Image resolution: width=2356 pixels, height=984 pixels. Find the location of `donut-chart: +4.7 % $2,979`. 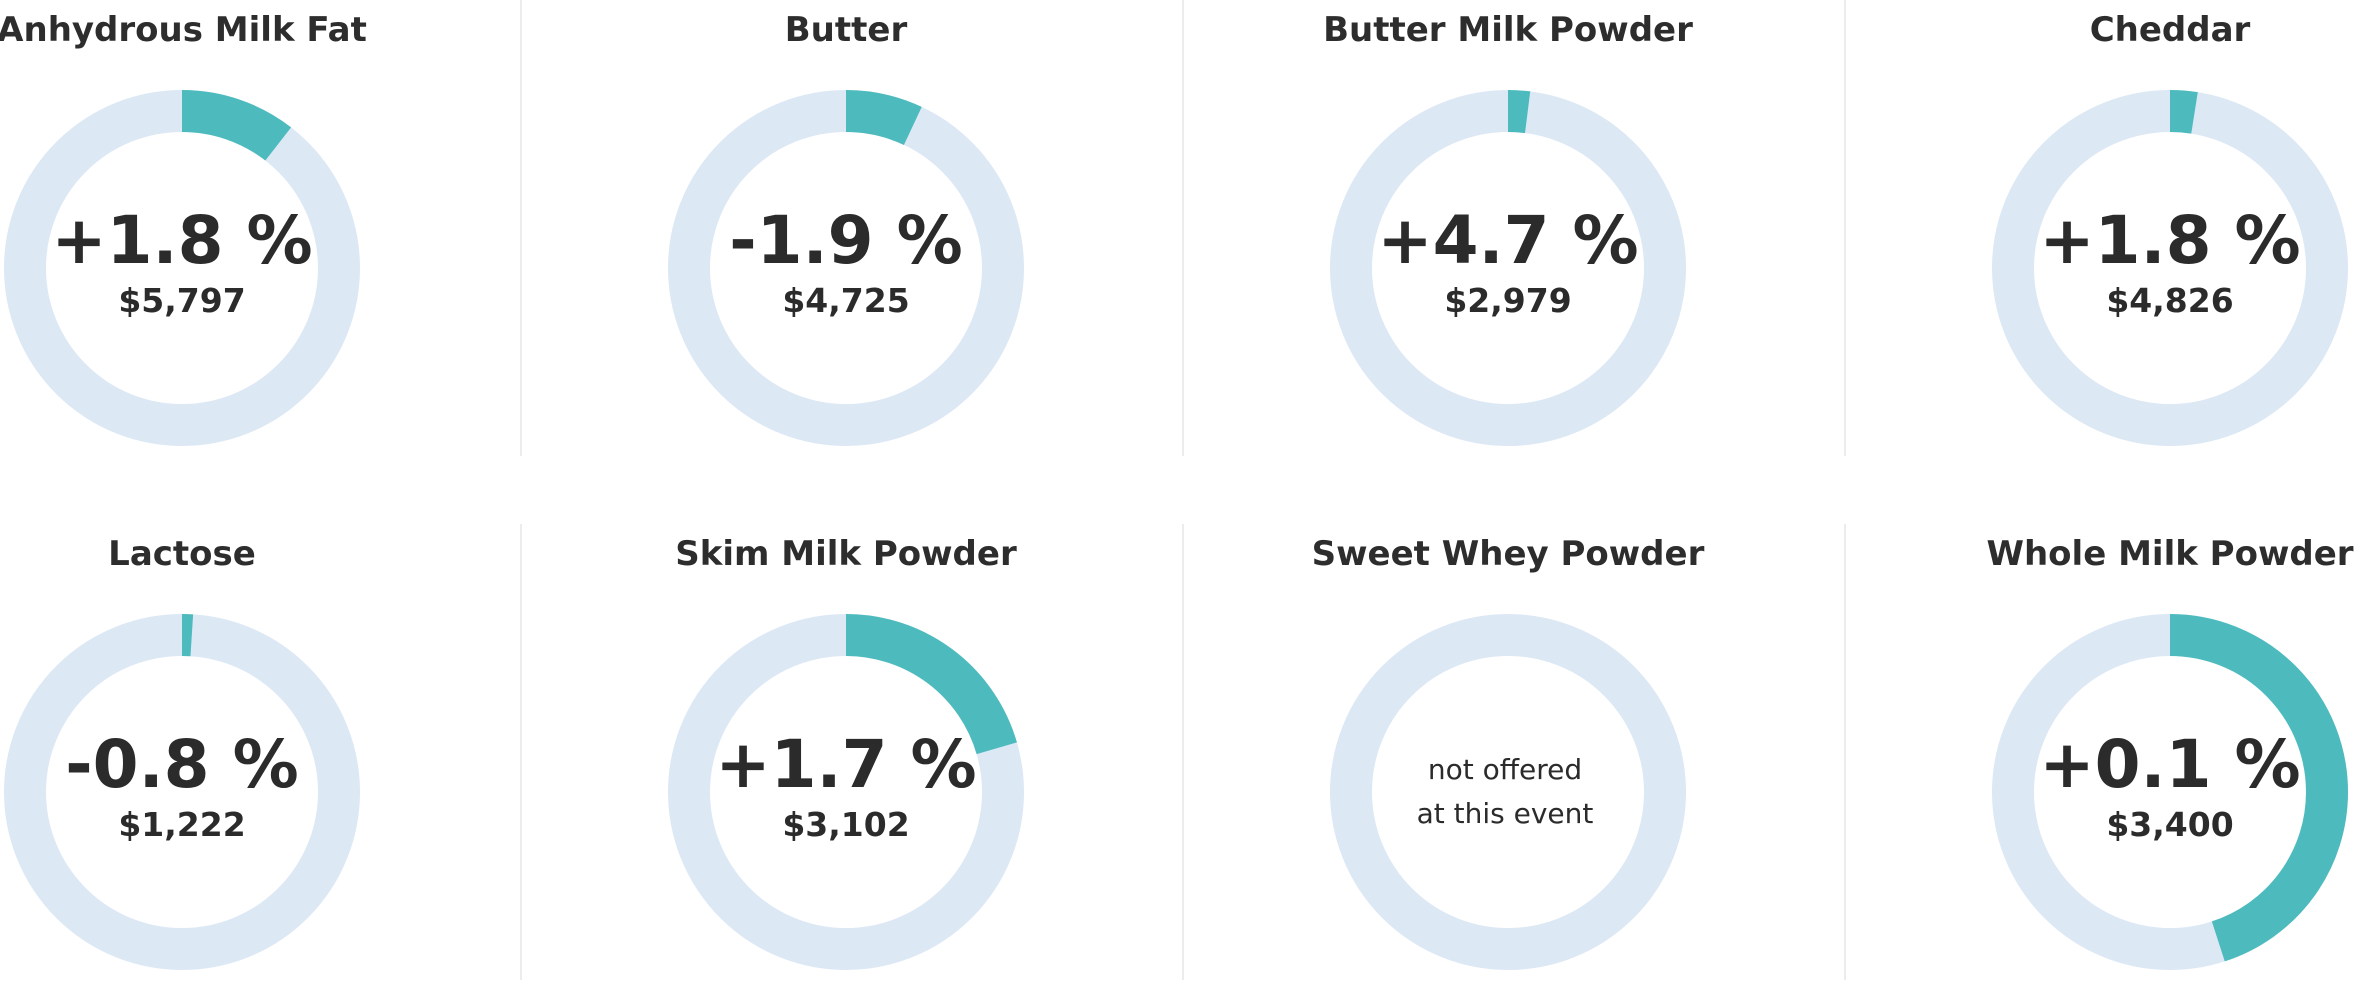

donut-chart: +4.7 % $2,979 is located at coordinates (1508, 268).